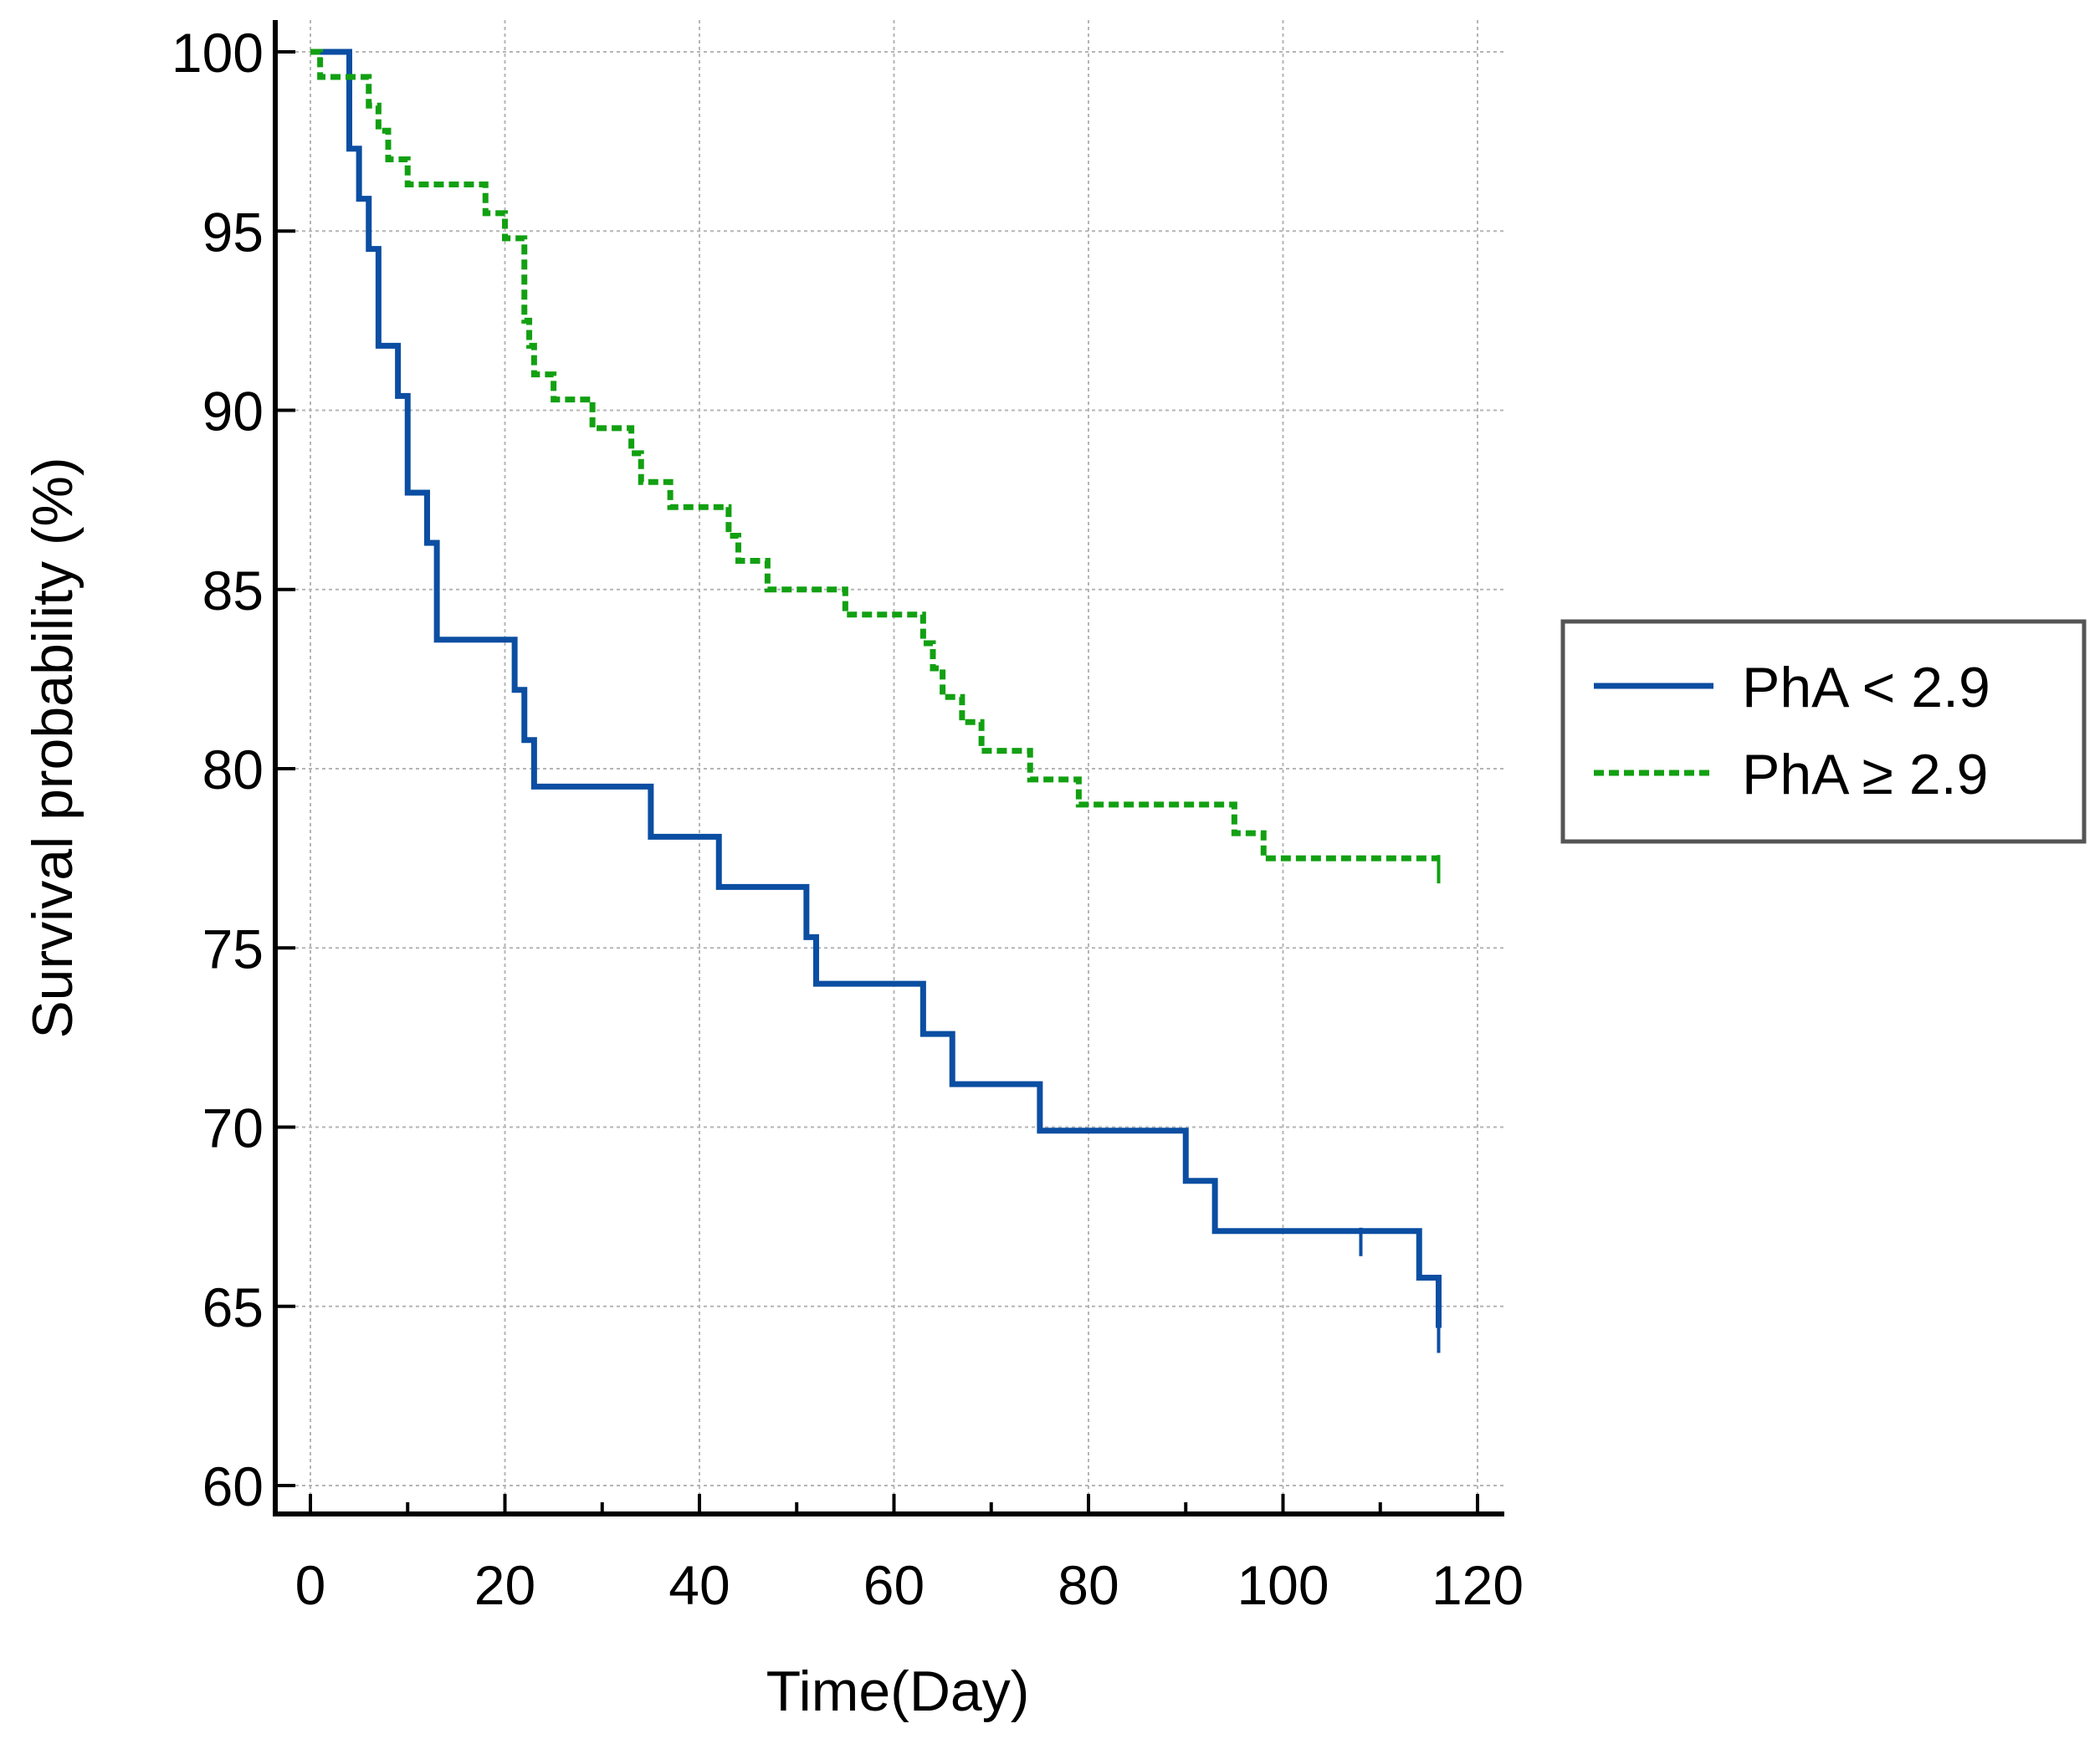 This screenshot has height=1744, width=2100. Describe the element at coordinates (1283, 1585) in the screenshot. I see `x-tick-label: 100` at that location.